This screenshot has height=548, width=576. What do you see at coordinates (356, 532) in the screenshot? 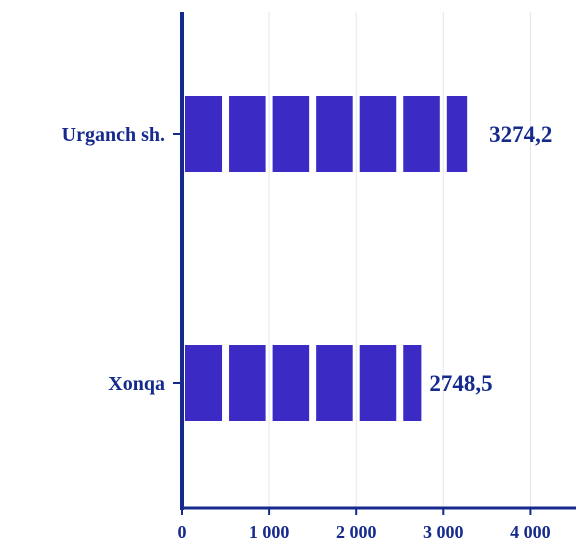
I see `x-tick-label: 2 000` at bounding box center [356, 532].